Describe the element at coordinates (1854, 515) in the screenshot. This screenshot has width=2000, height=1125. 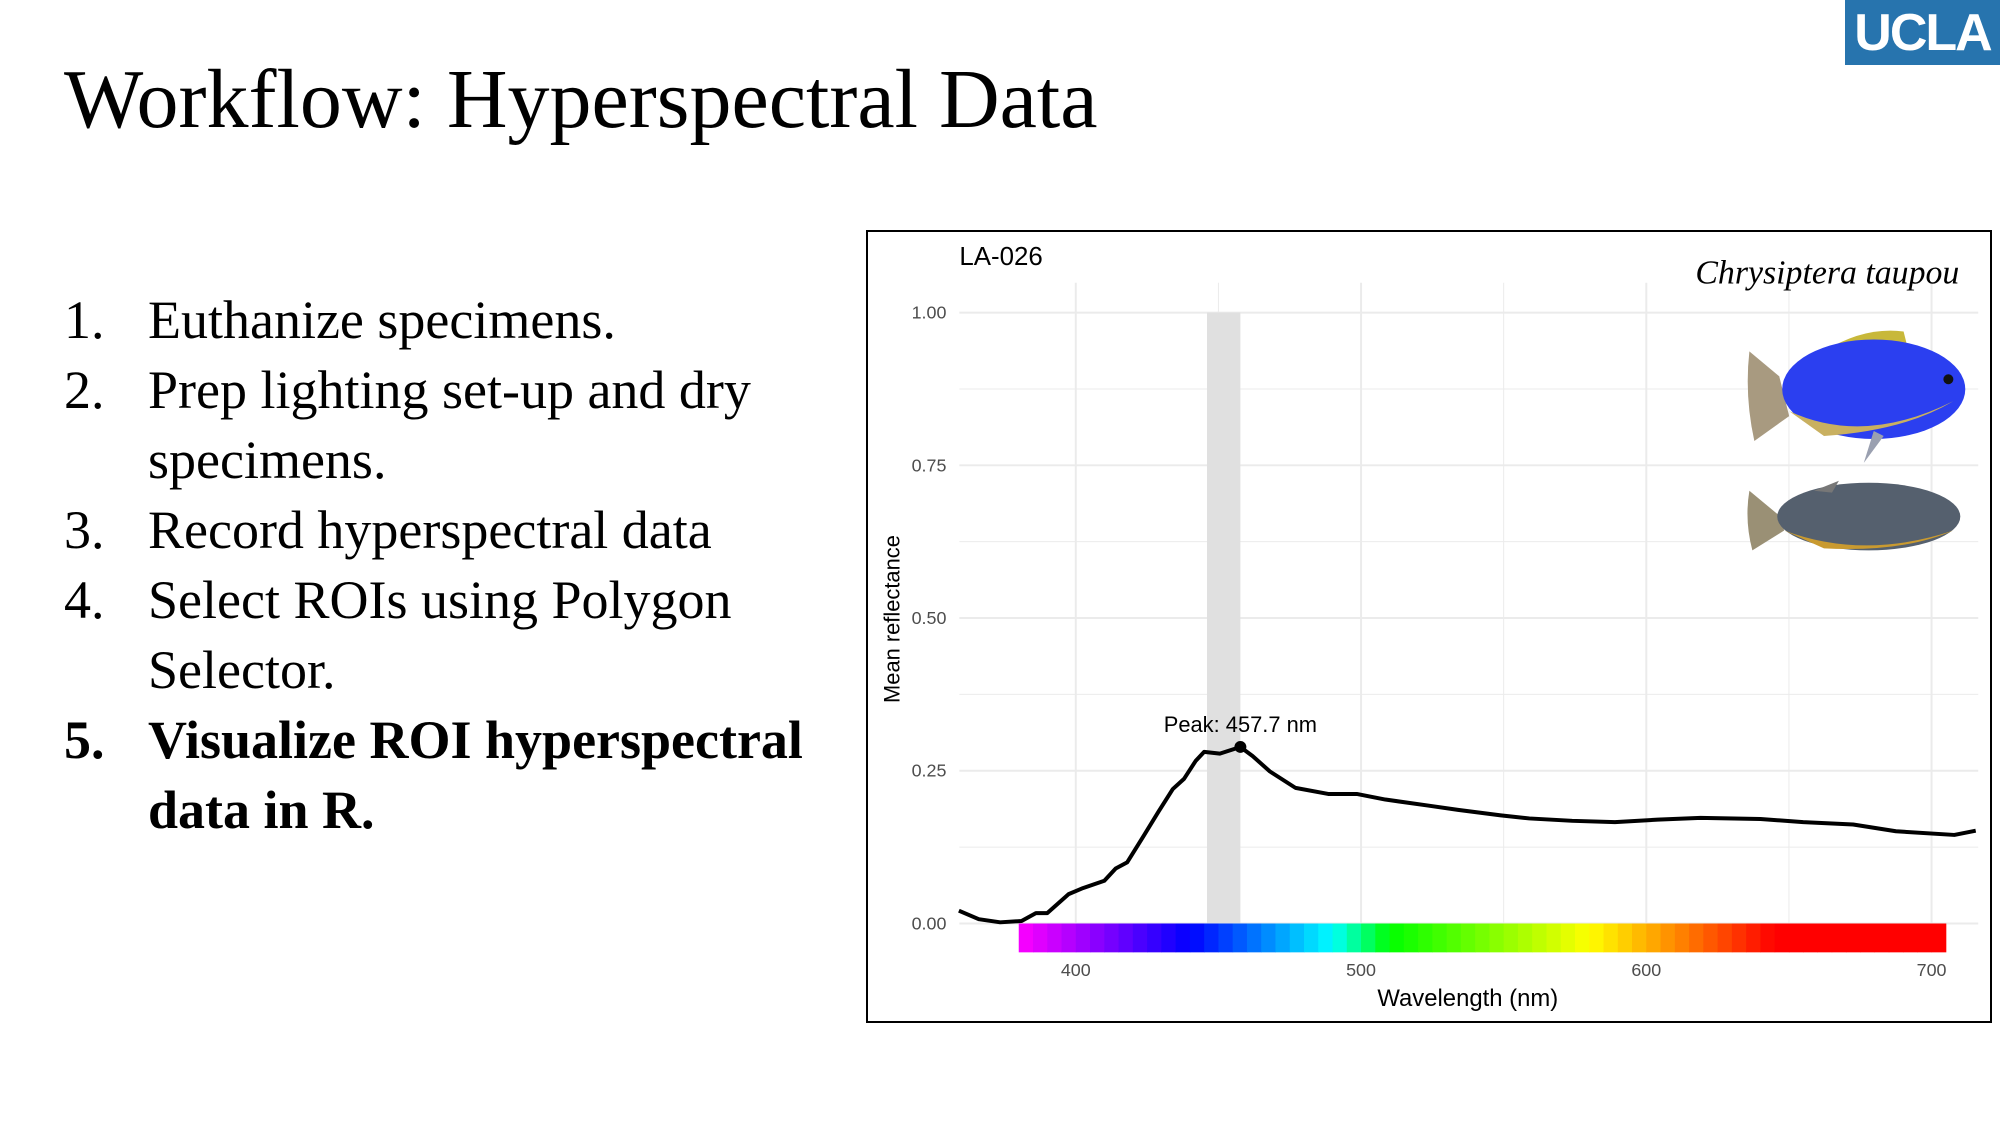
I see `preserved-fish-image` at that location.